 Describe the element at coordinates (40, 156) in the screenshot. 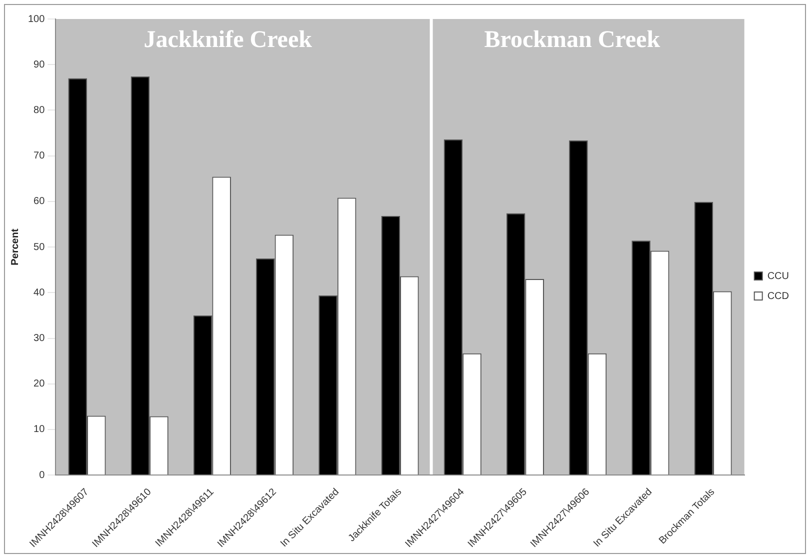

I see `y-tick-label: 70` at that location.